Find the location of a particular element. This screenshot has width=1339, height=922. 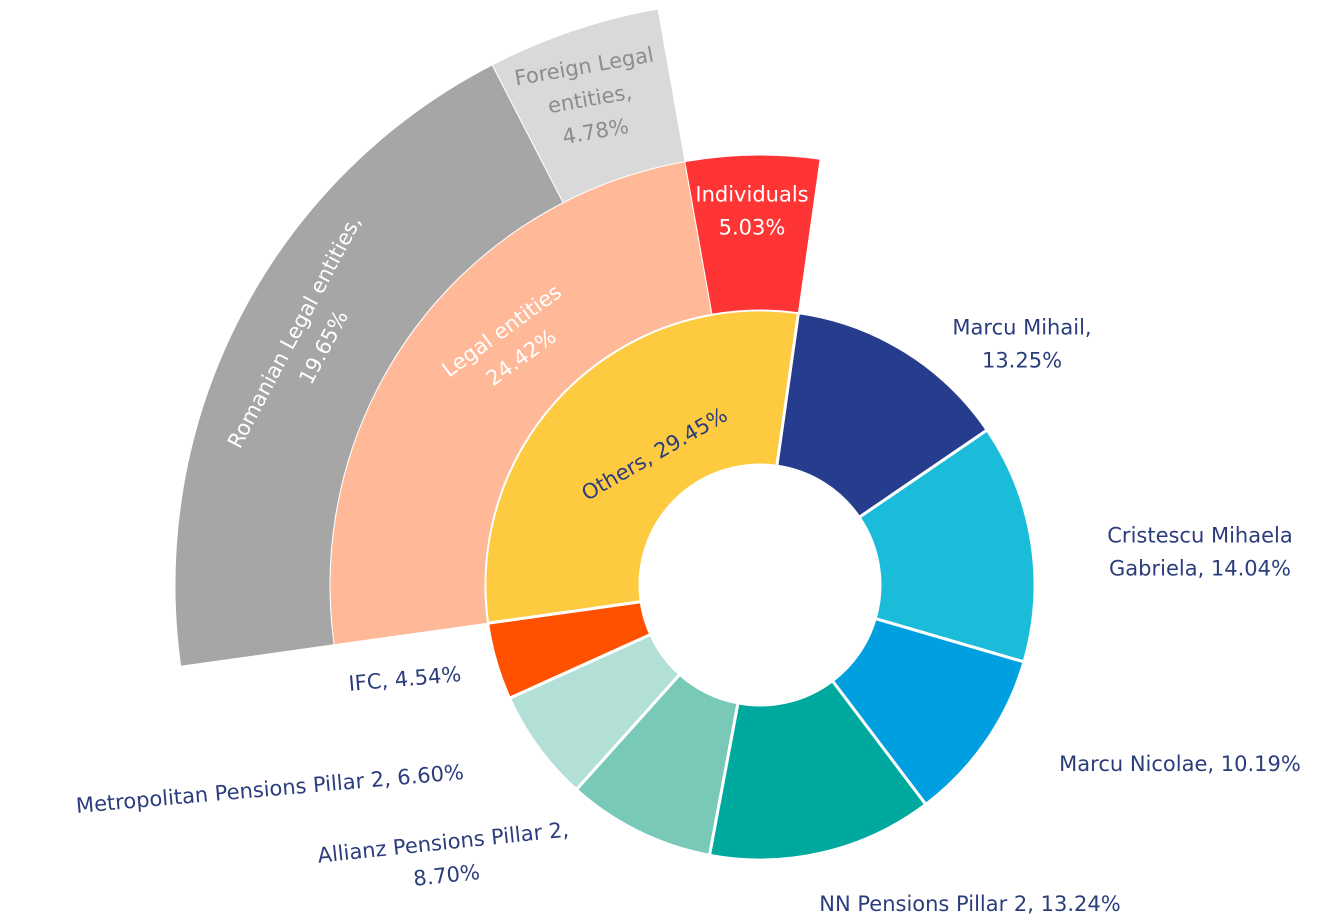

label-line: Gabriela, 14.04% is located at coordinates (1200, 569).